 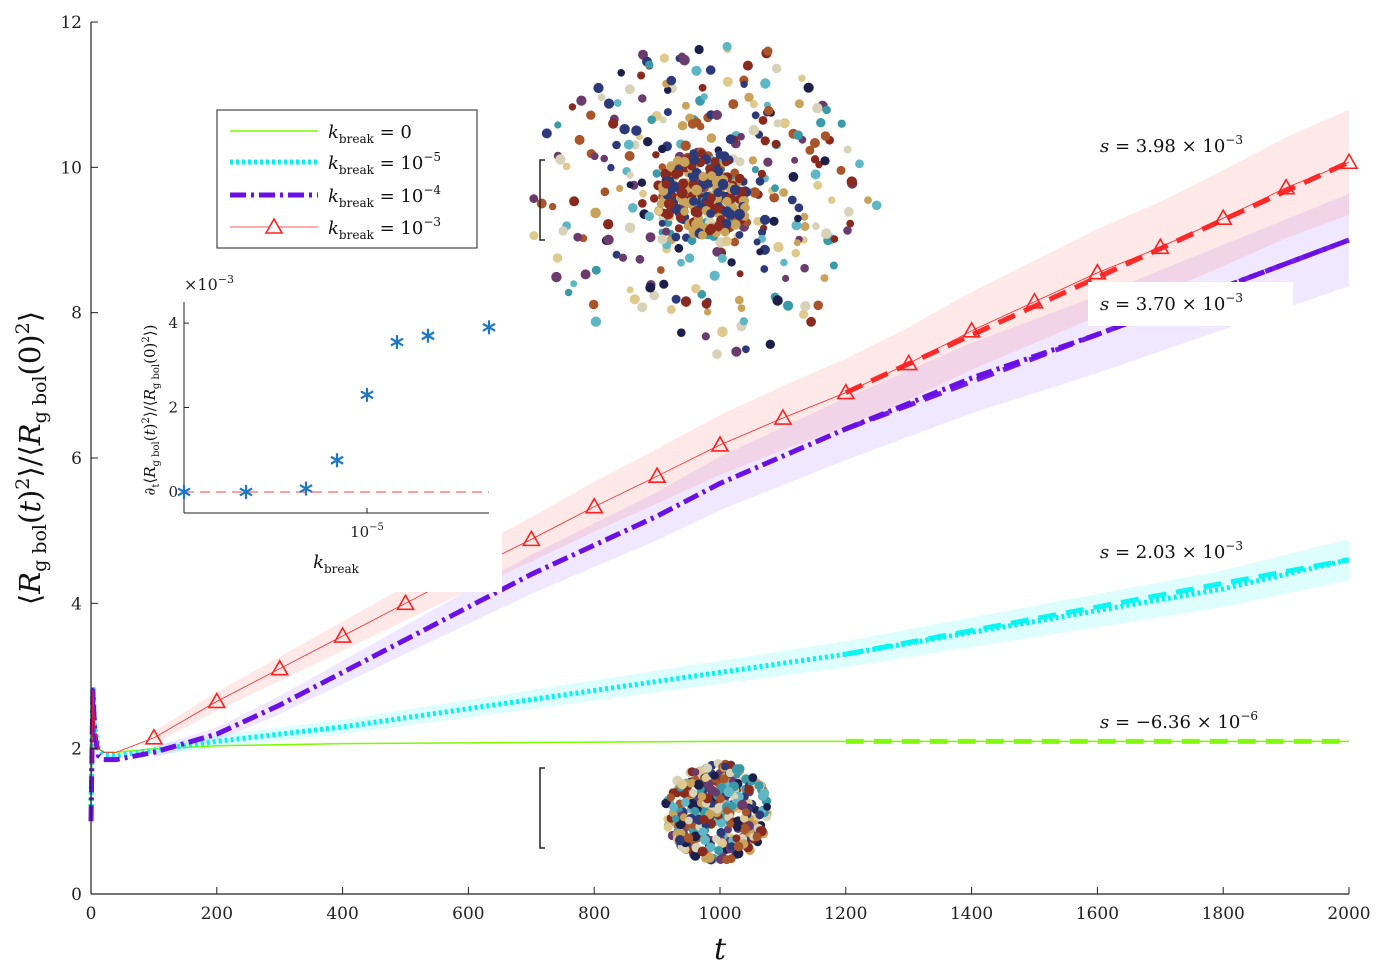 What do you see at coordinates (1171, 551) in the screenshot?
I see `slope-annotation-k1e5: s = 2.03 × 10−3` at bounding box center [1171, 551].